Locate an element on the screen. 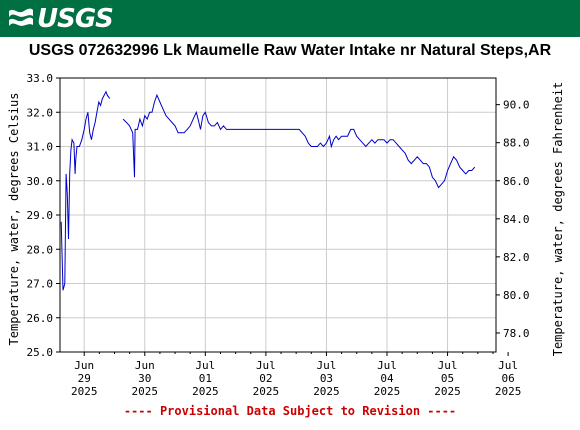  usgs-logo-text: USGS is located at coordinates (75, 18).